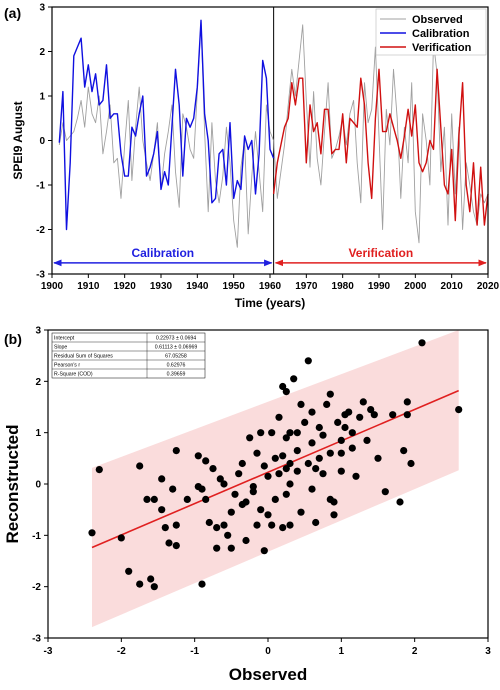  I want to click on panel-a-x-tick-label: 1940, so click(197, 286).